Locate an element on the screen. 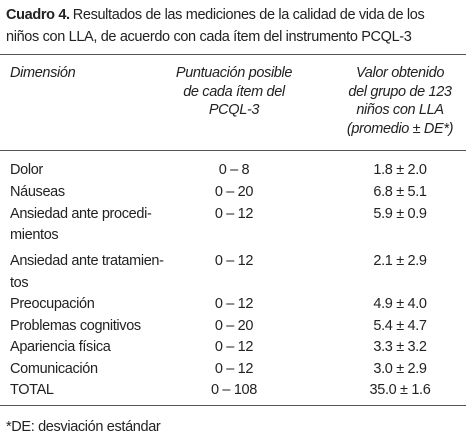  dimension-cell: Apariencia física is located at coordinates (60, 346).